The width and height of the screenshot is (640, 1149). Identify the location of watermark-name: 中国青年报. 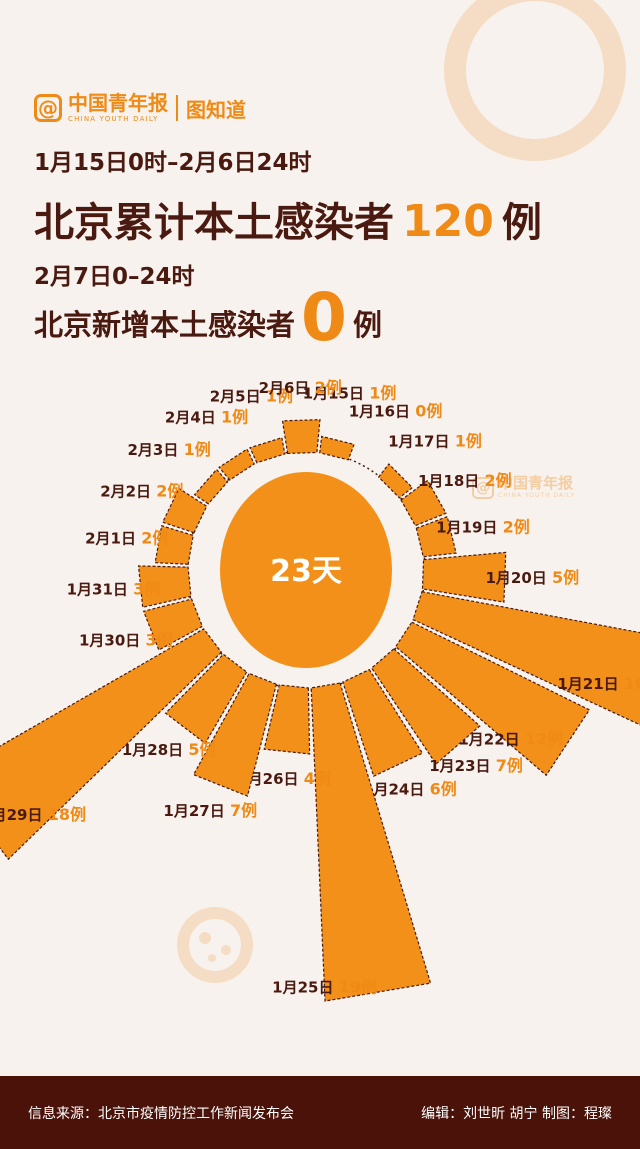
(536, 483).